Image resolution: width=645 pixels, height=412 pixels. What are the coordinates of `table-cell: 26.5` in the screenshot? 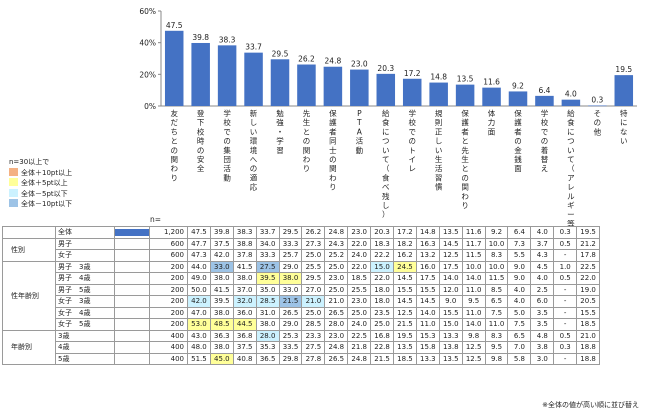 It's located at (290, 312).